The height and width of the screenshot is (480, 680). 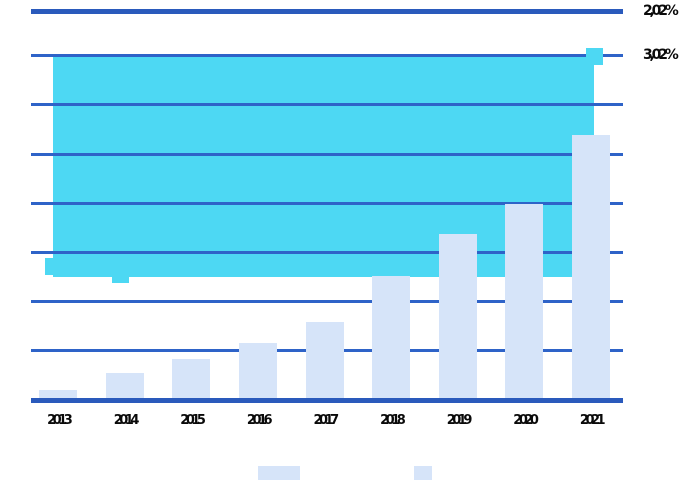 I want to click on x-tick-label: 2014, so click(x=126, y=420).